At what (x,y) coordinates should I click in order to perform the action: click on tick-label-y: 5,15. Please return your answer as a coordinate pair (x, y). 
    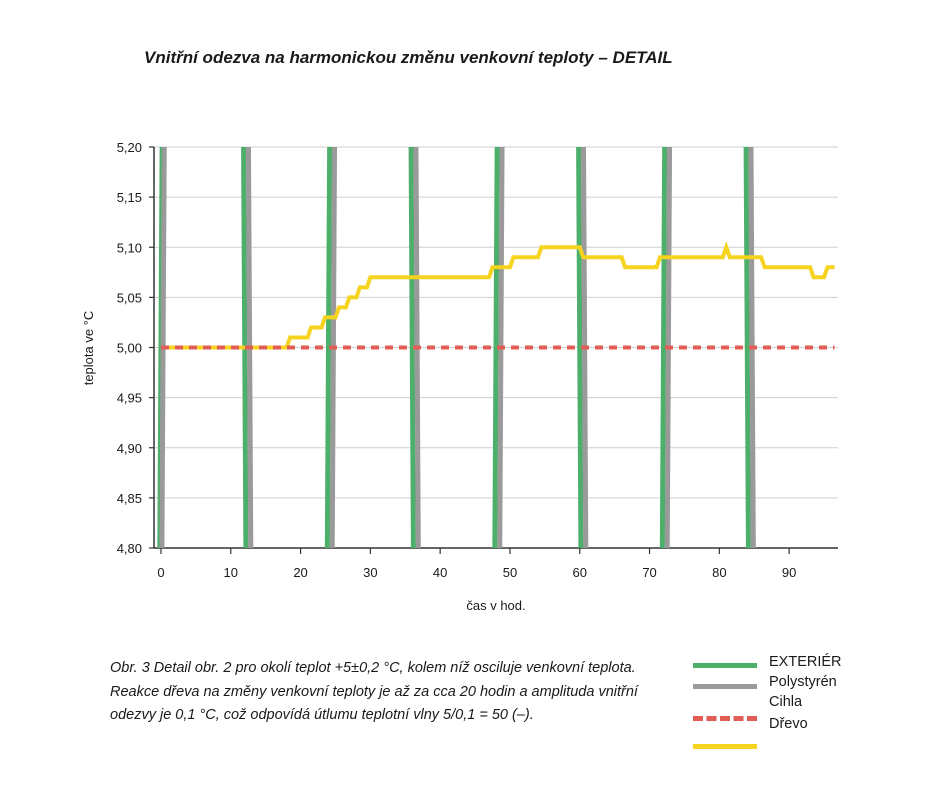
    Looking at the image, I should click on (129, 197).